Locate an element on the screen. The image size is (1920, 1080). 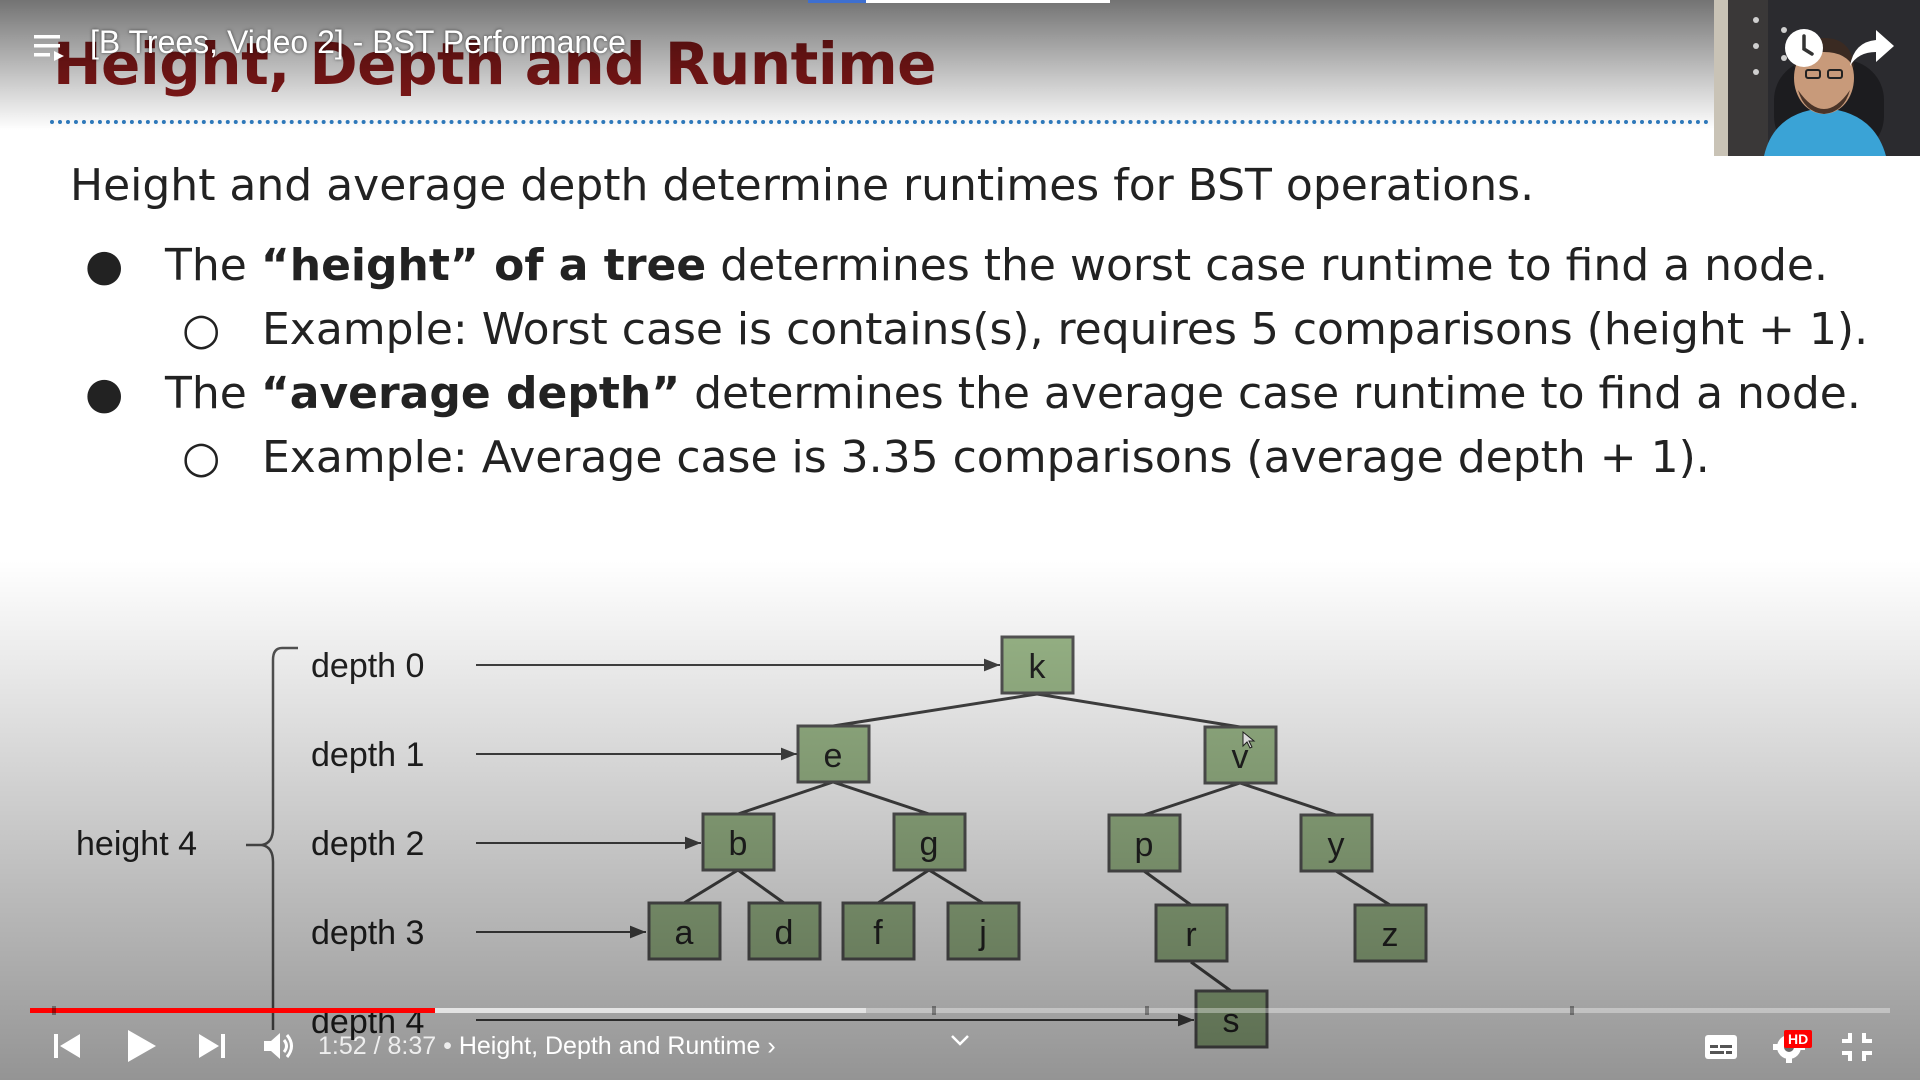
tree-node: e is located at coordinates (833, 754).